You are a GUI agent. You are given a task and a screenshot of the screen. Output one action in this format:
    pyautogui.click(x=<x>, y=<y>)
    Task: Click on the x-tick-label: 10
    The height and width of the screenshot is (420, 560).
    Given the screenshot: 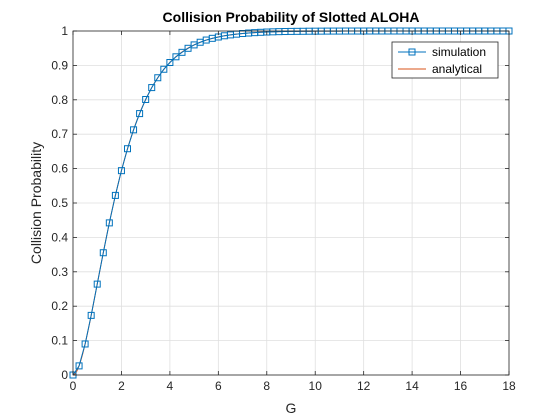 What is the action you would take?
    pyautogui.click(x=316, y=386)
    